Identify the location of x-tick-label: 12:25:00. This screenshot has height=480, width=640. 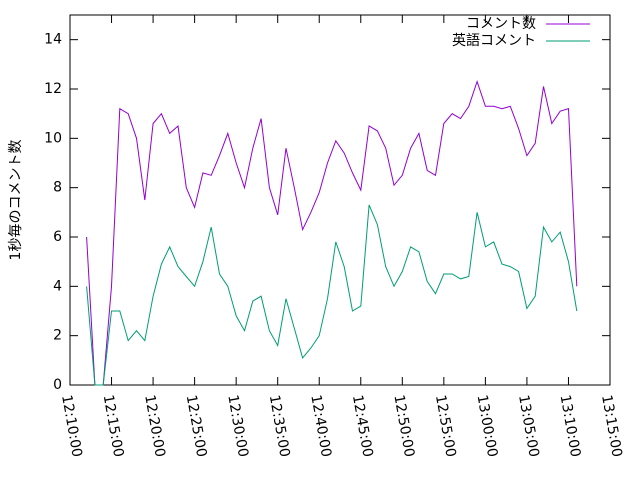
(196, 426).